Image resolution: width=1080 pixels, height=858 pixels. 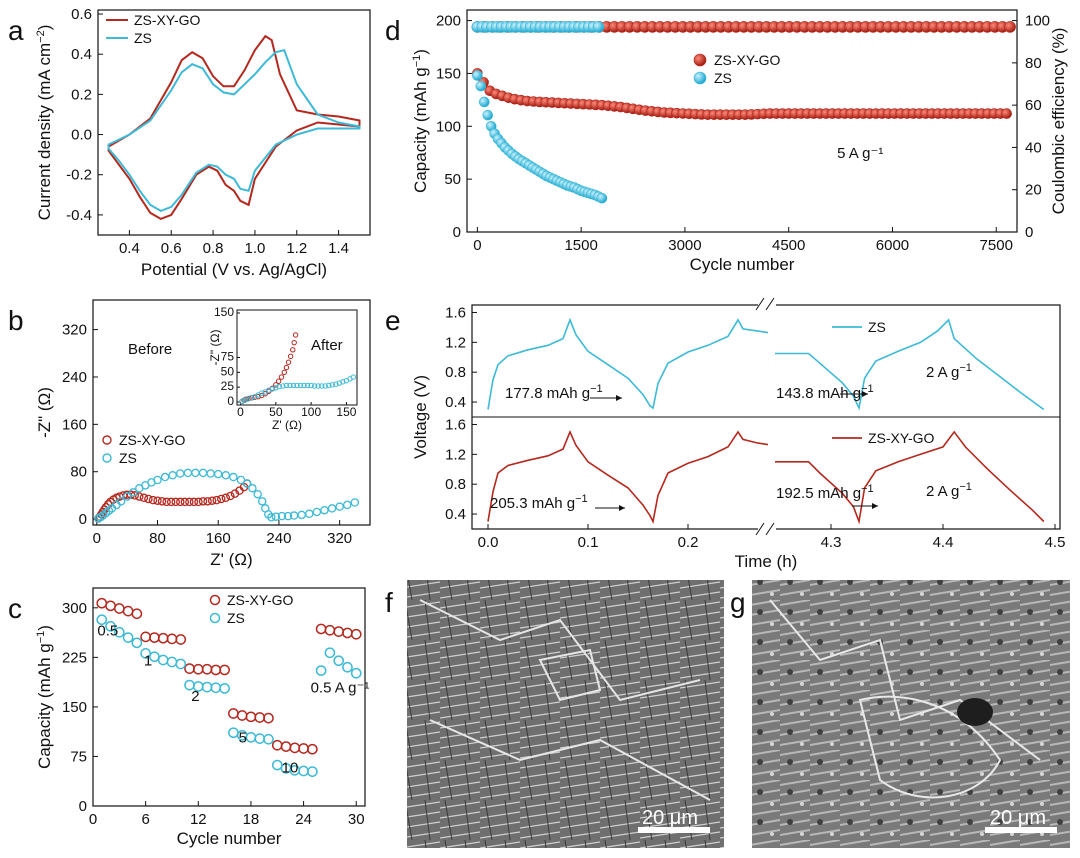 What do you see at coordinates (602, 198) in the screenshot?
I see `chart-d-cap-point-ZS` at bounding box center [602, 198].